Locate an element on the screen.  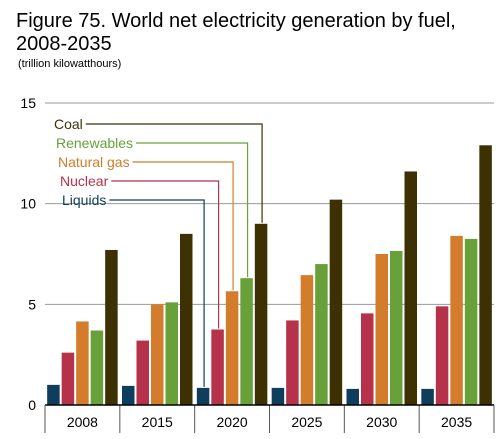
x-tick-label: 2025 is located at coordinates (306, 422).